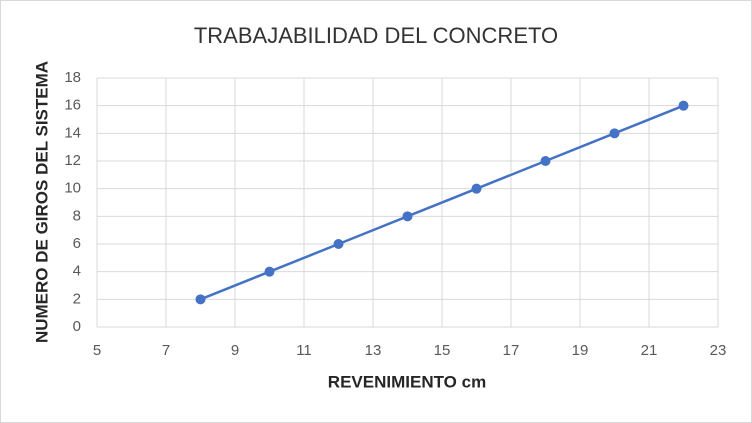 The image size is (752, 423). Describe the element at coordinates (72, 105) in the screenshot. I see `y-tick-label: 16` at that location.